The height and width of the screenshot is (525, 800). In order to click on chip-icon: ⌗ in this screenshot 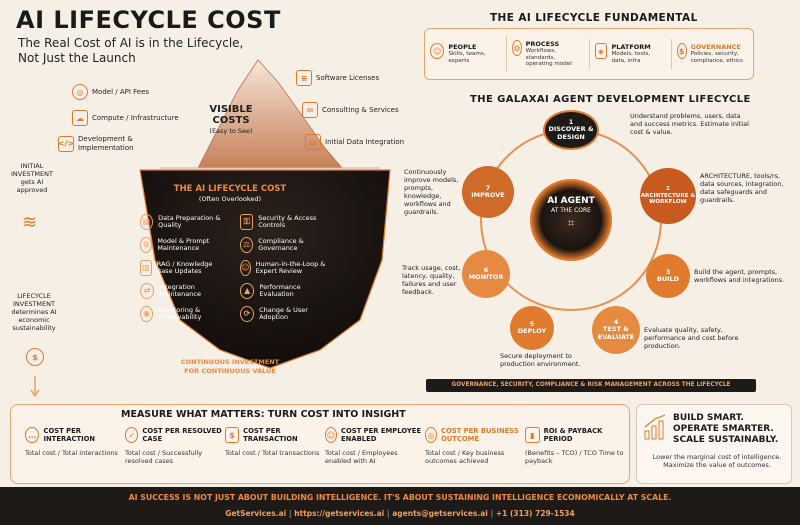, I will do `click(571, 223)`.